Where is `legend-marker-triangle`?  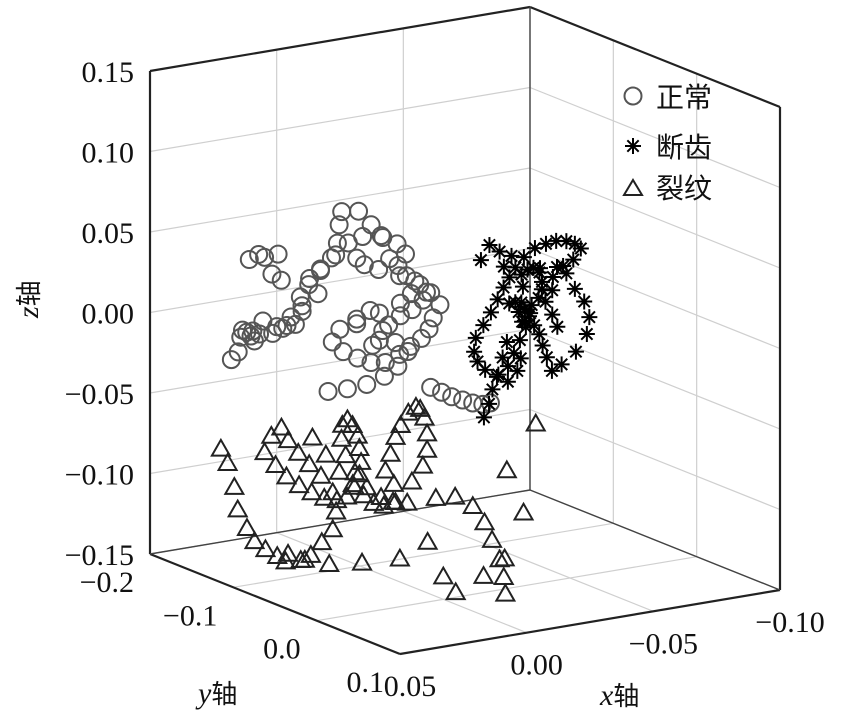
legend-marker-triangle is located at coordinates (633, 187).